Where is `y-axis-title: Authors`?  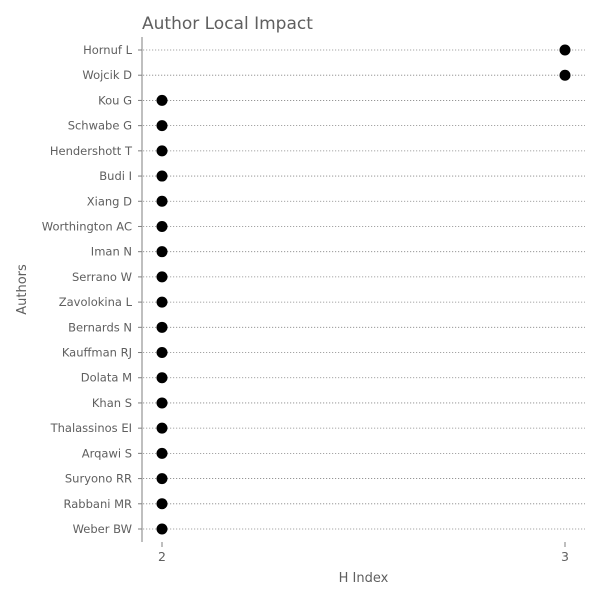
y-axis-title: Authors is located at coordinates (22, 289).